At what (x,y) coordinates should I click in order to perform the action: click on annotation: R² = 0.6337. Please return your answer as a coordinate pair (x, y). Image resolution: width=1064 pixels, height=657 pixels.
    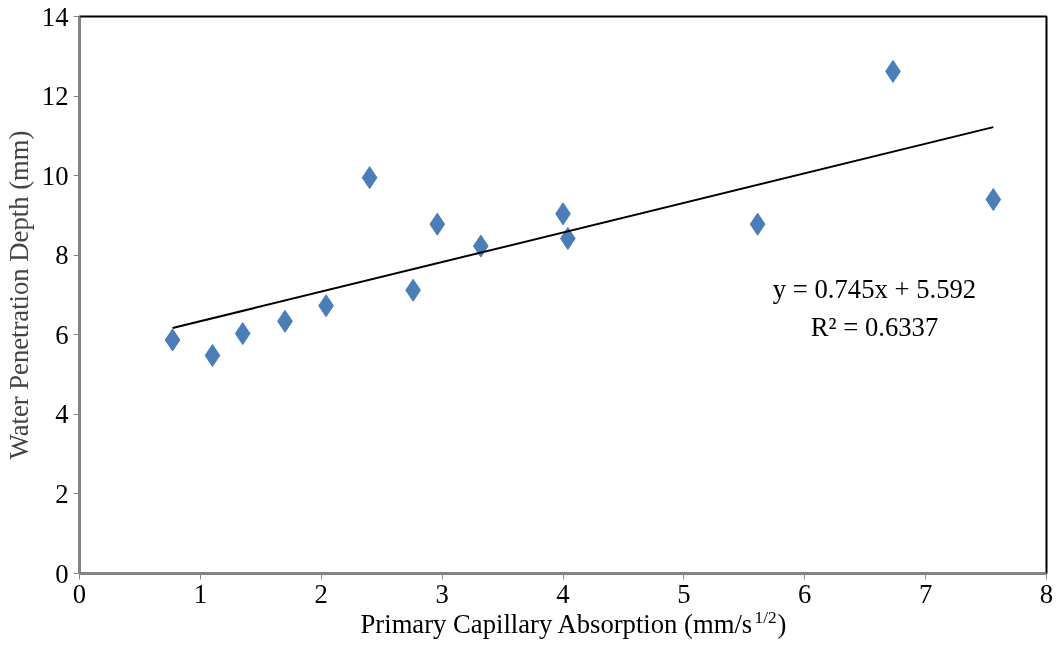
    Looking at the image, I should click on (874, 326).